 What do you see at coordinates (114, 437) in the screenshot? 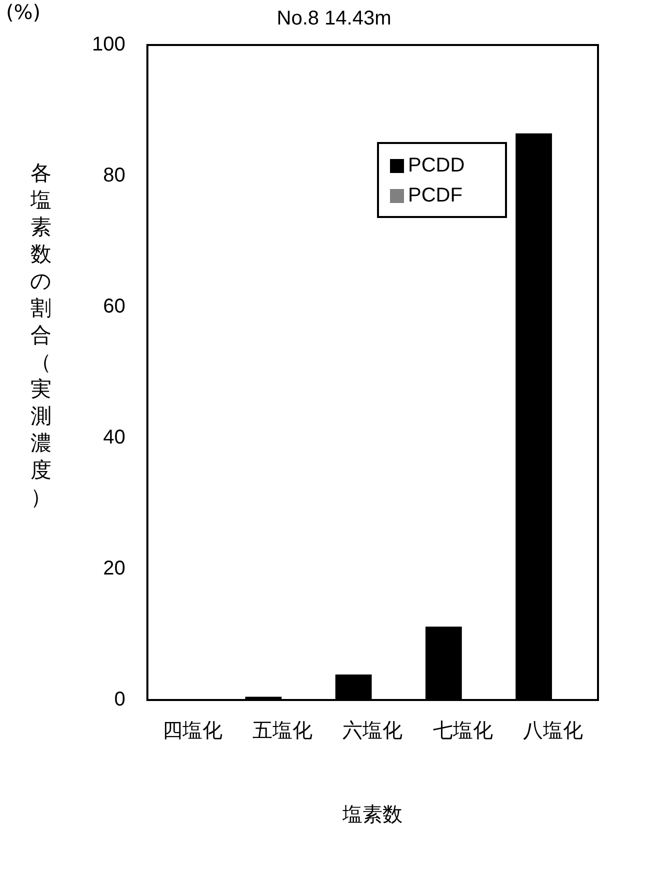
I see `y-tick-label: 40` at bounding box center [114, 437].